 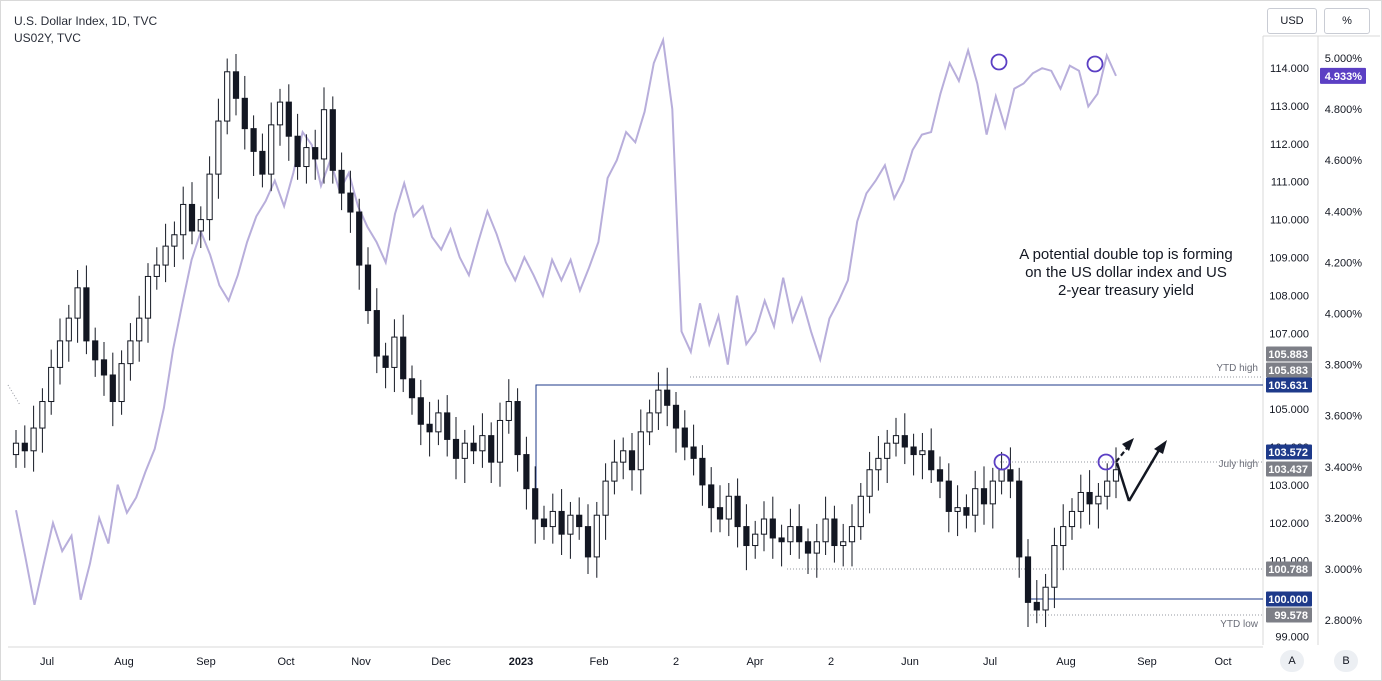 I want to click on yield-tick-label: 2.800%, so click(x=1344, y=621).